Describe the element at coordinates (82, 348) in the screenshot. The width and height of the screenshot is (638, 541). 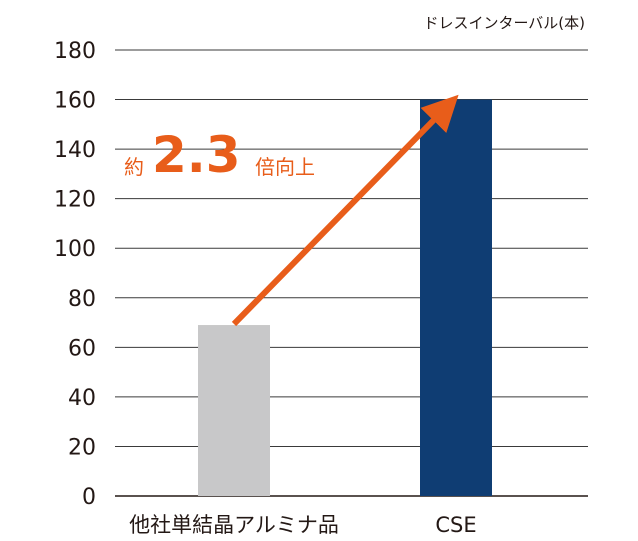
I see `y-tick-label: 60` at that location.